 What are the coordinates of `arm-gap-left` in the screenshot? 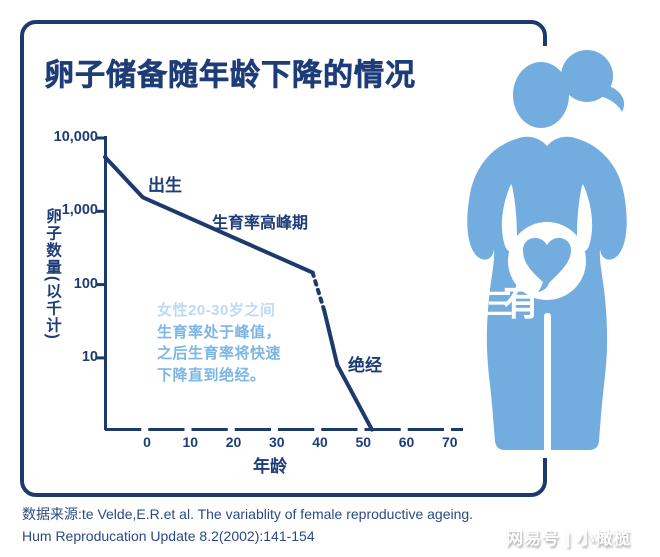 It's located at (509, 218).